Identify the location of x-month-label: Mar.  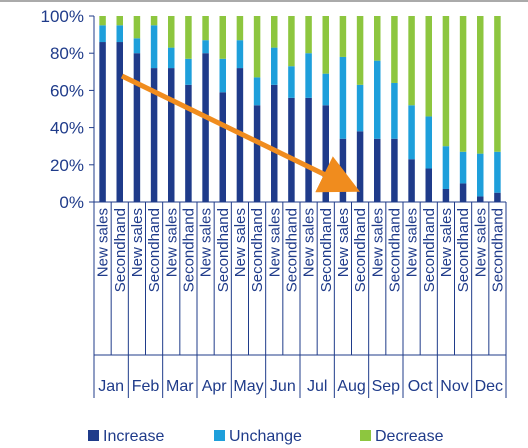
(180, 386).